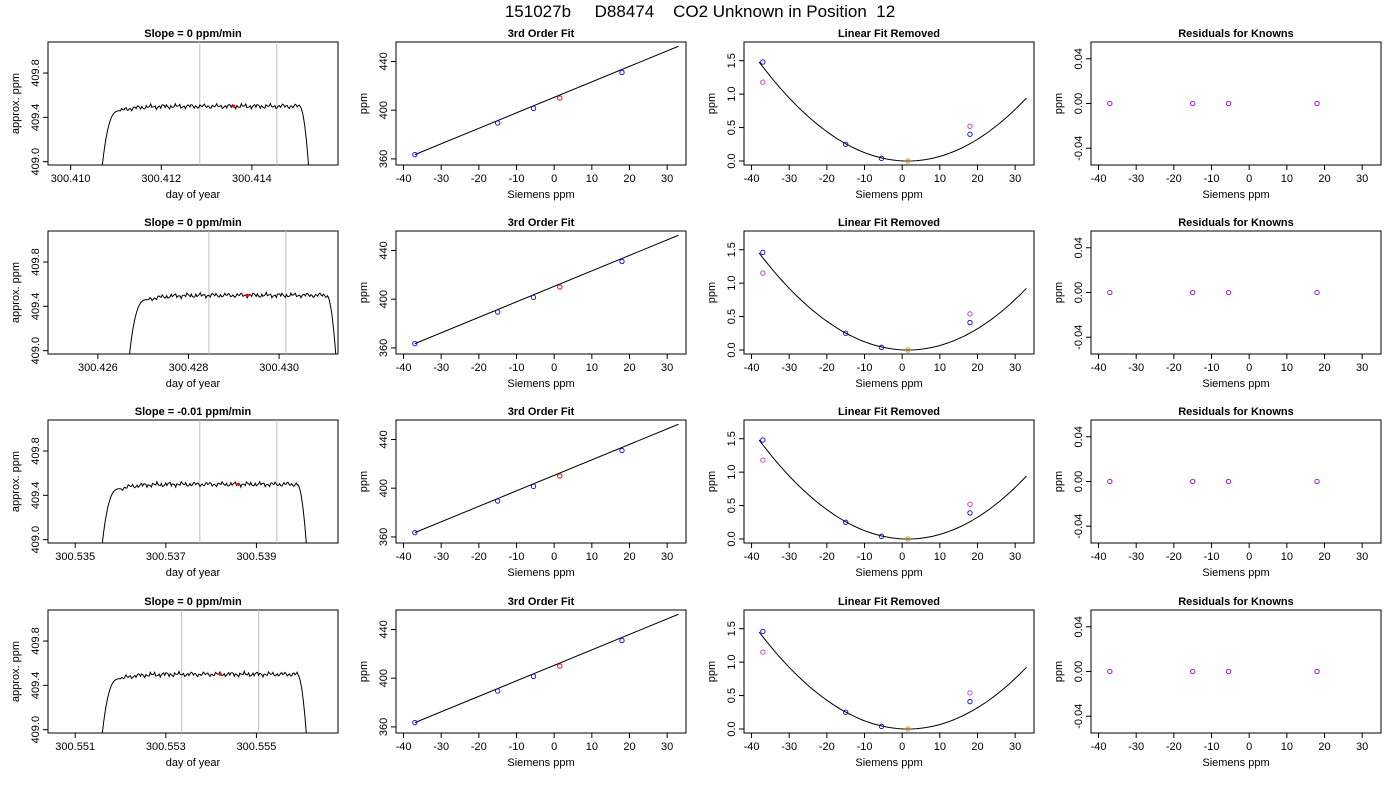  Describe the element at coordinates (732, 60) in the screenshot. I see `y-tick-label: 1.5` at that location.